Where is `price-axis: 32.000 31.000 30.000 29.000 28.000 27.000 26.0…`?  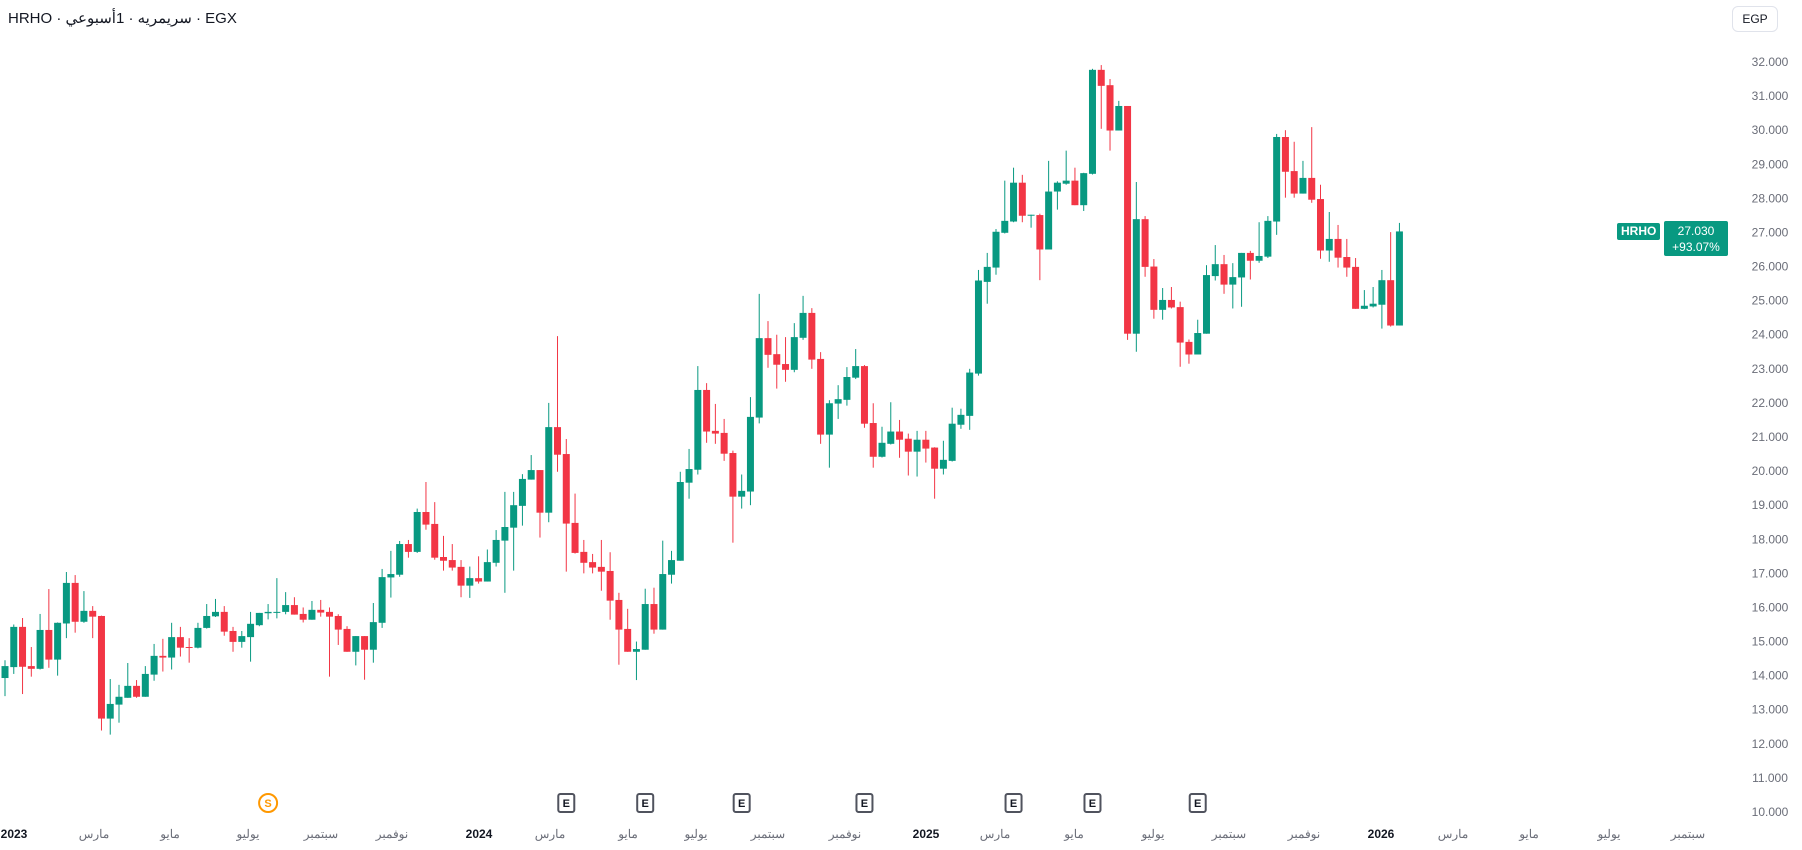
price-axis: 32.000 31.000 30.000 29.000 28.000 27.000 26.0… is located at coordinates (1770, 437).